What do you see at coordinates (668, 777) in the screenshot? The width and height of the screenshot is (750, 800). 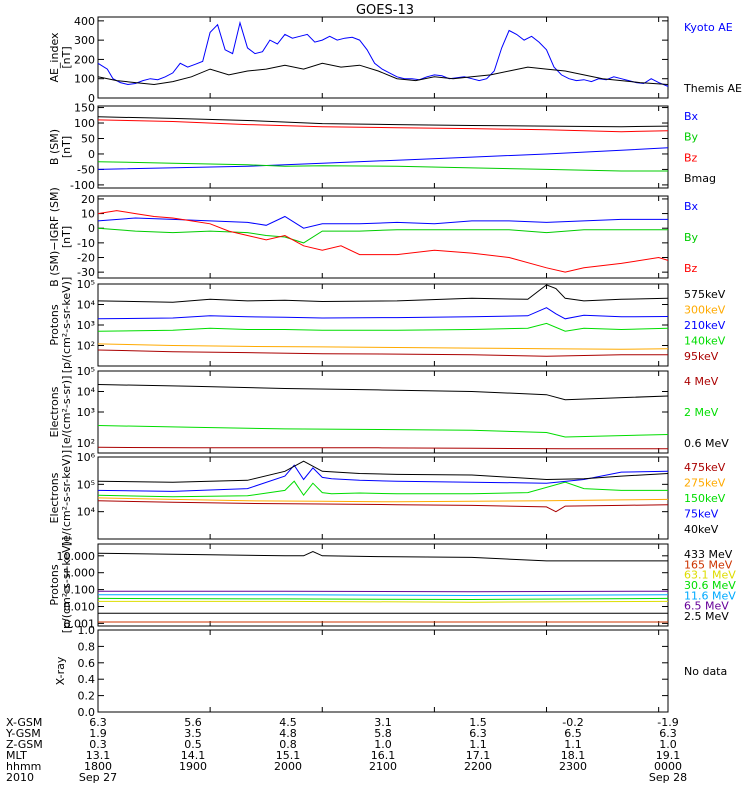 I see `date-end: Sep 28` at bounding box center [668, 777].